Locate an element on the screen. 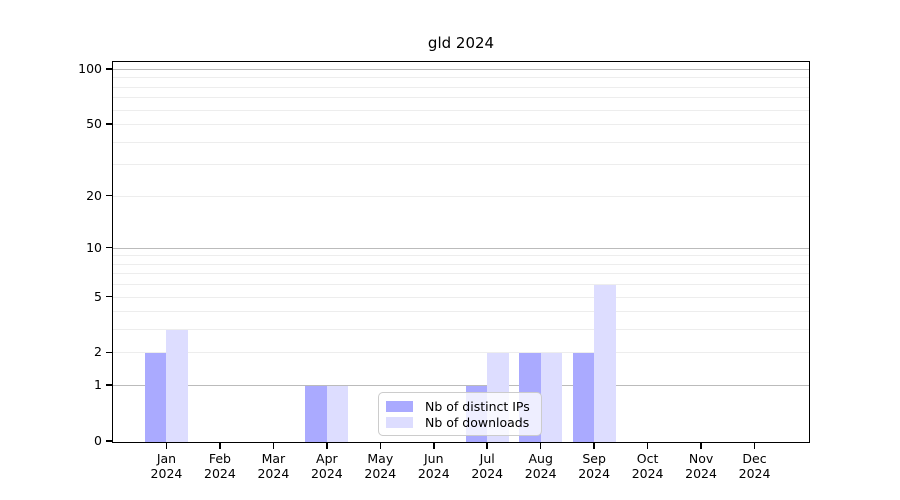 Image resolution: width=900 pixels, height=500 pixels. x-tick-dec is located at coordinates (754, 445).